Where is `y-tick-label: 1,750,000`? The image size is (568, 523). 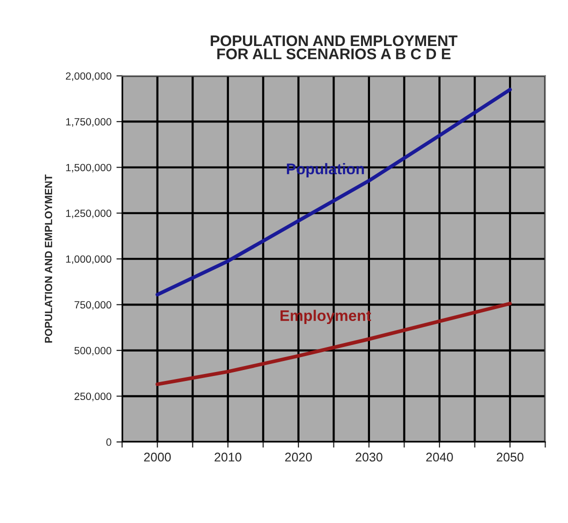 y-tick-label: 1,750,000 is located at coordinates (89, 122).